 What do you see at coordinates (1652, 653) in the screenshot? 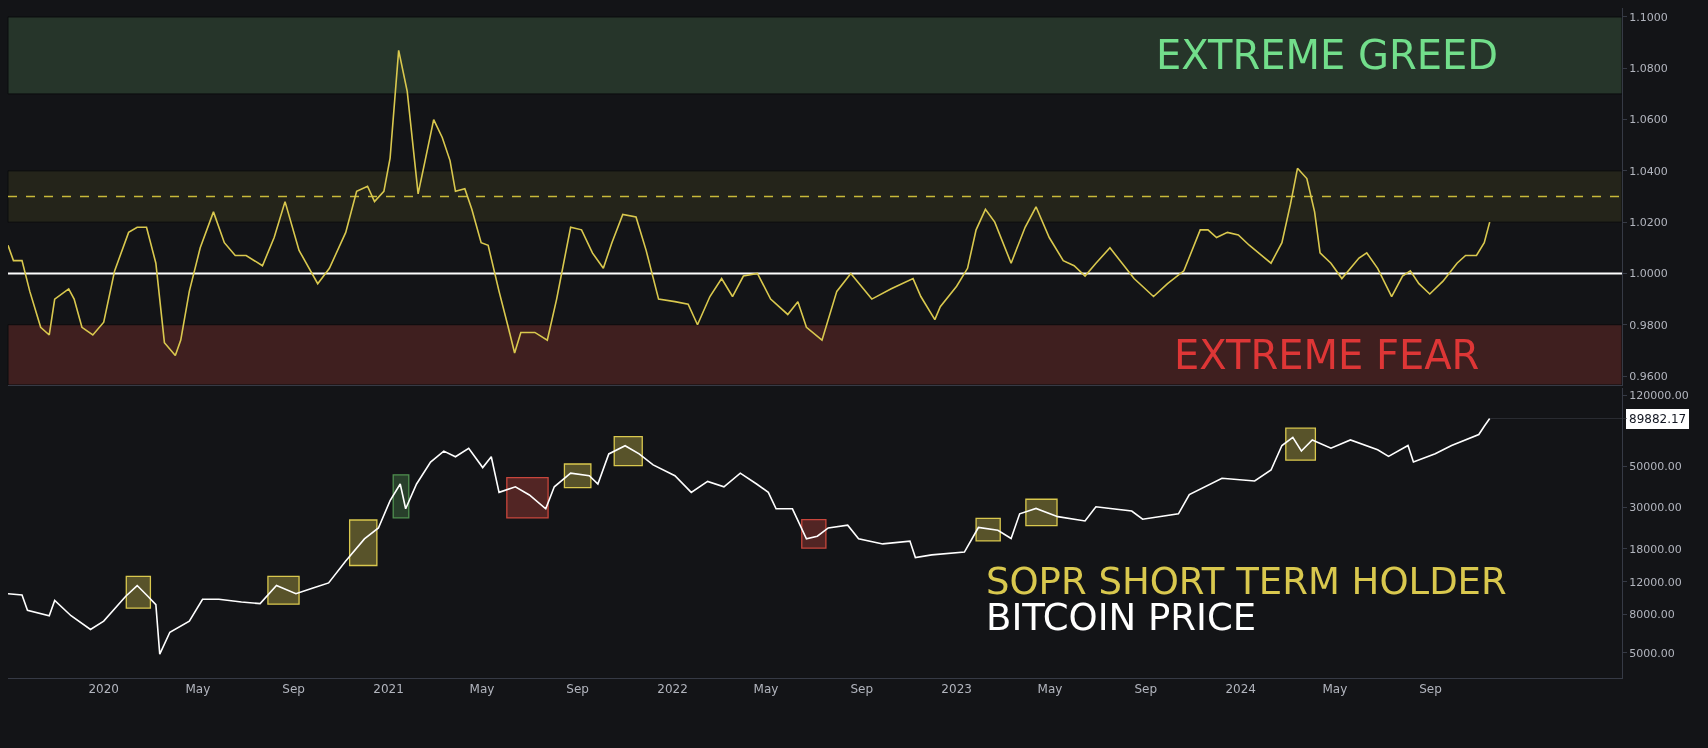
I see `y-tick-label: 5000.00` at bounding box center [1652, 653].